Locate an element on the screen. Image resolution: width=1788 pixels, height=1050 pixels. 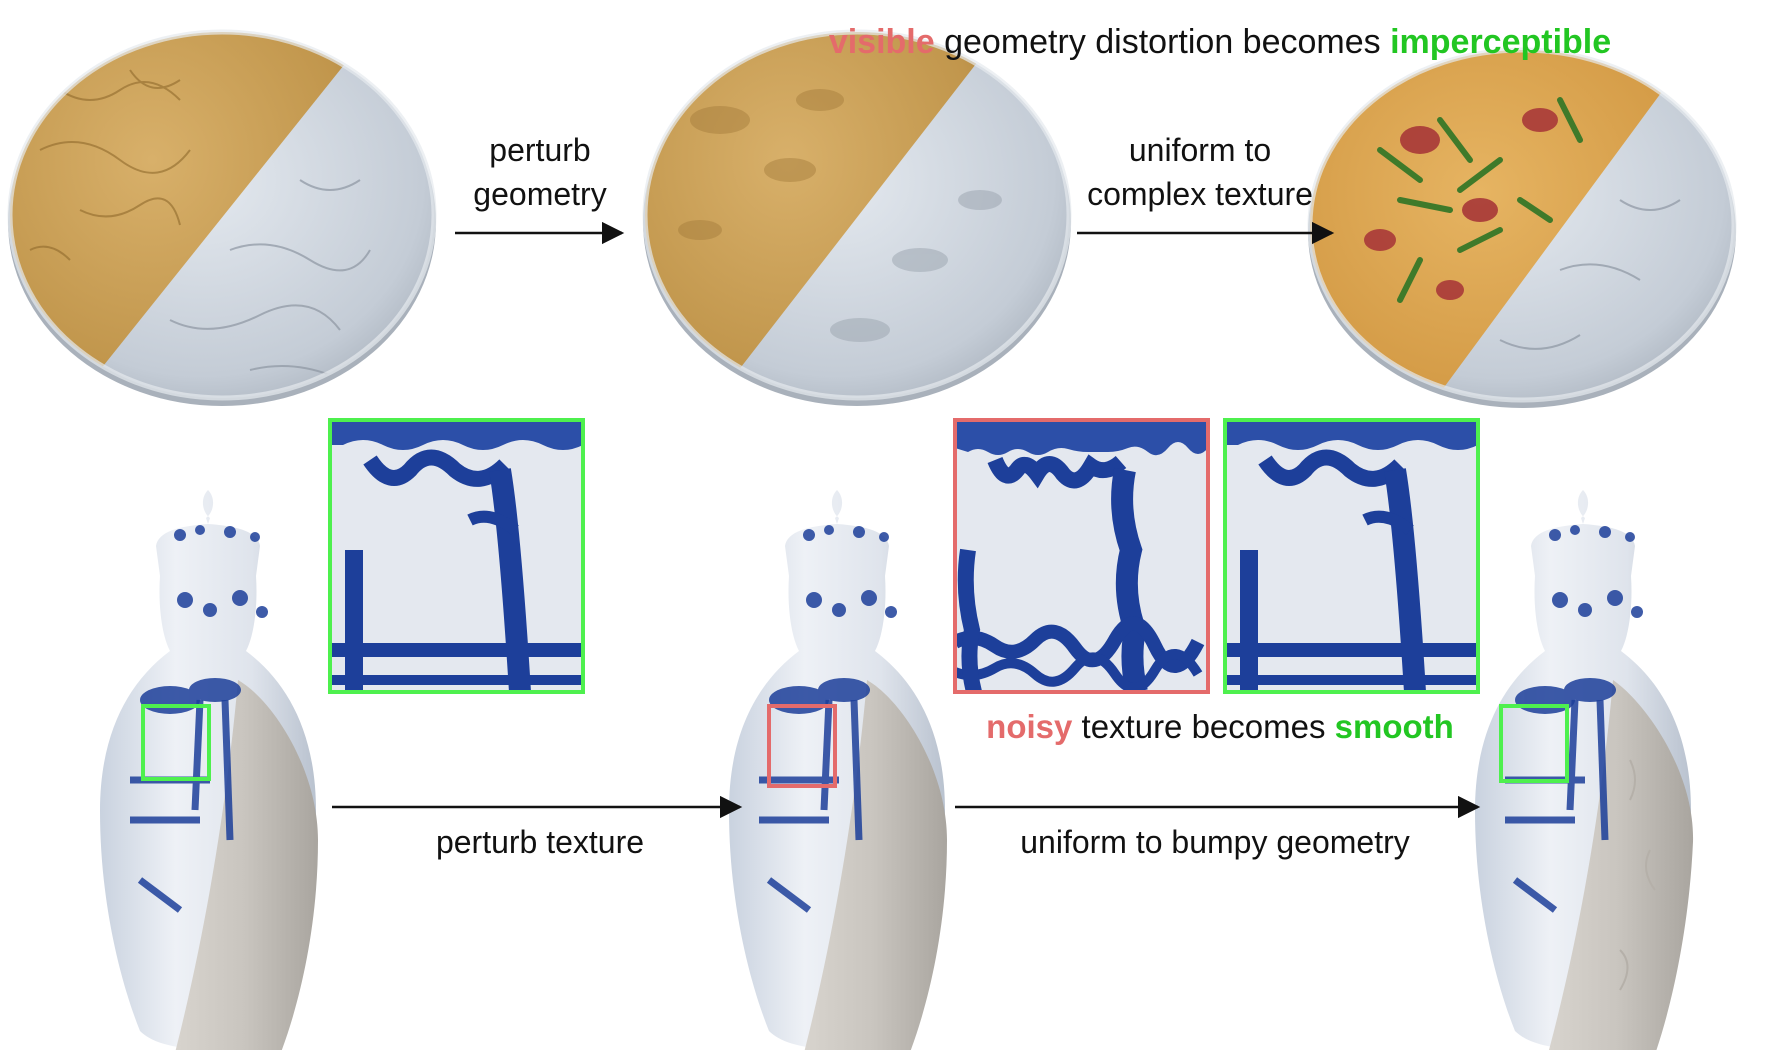
caption-highlight-visible: visible is located at coordinates (881, 42).